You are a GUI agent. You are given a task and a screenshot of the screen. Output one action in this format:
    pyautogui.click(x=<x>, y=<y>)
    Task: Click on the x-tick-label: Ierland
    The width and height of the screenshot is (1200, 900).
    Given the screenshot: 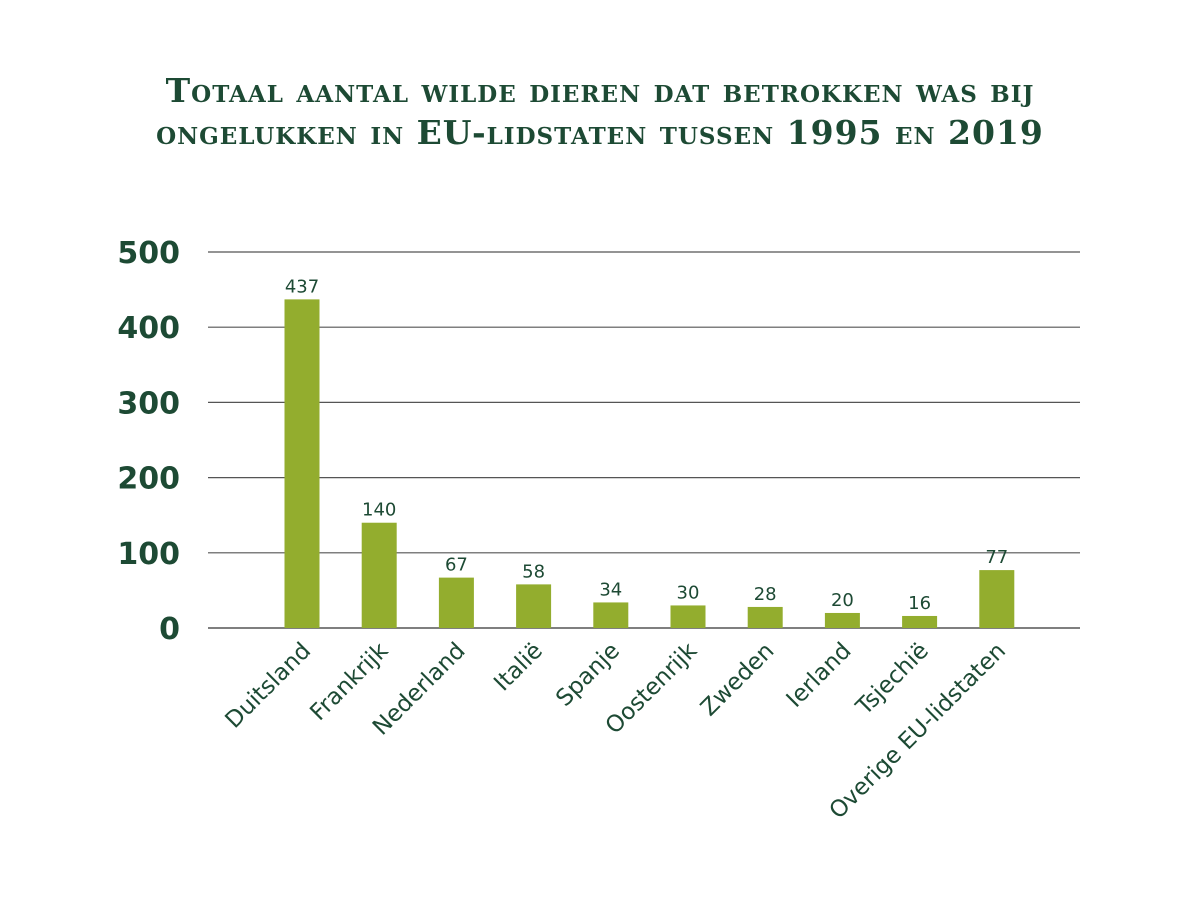 What is the action you would take?
    pyautogui.click(x=819, y=675)
    